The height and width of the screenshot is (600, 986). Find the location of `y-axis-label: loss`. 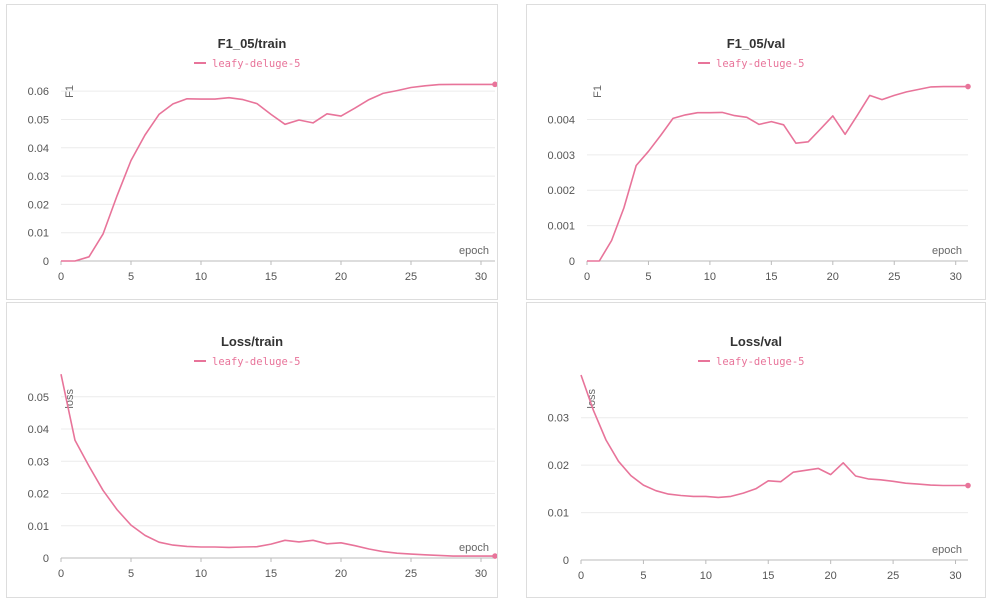

y-axis-label: loss is located at coordinates (592, 399).